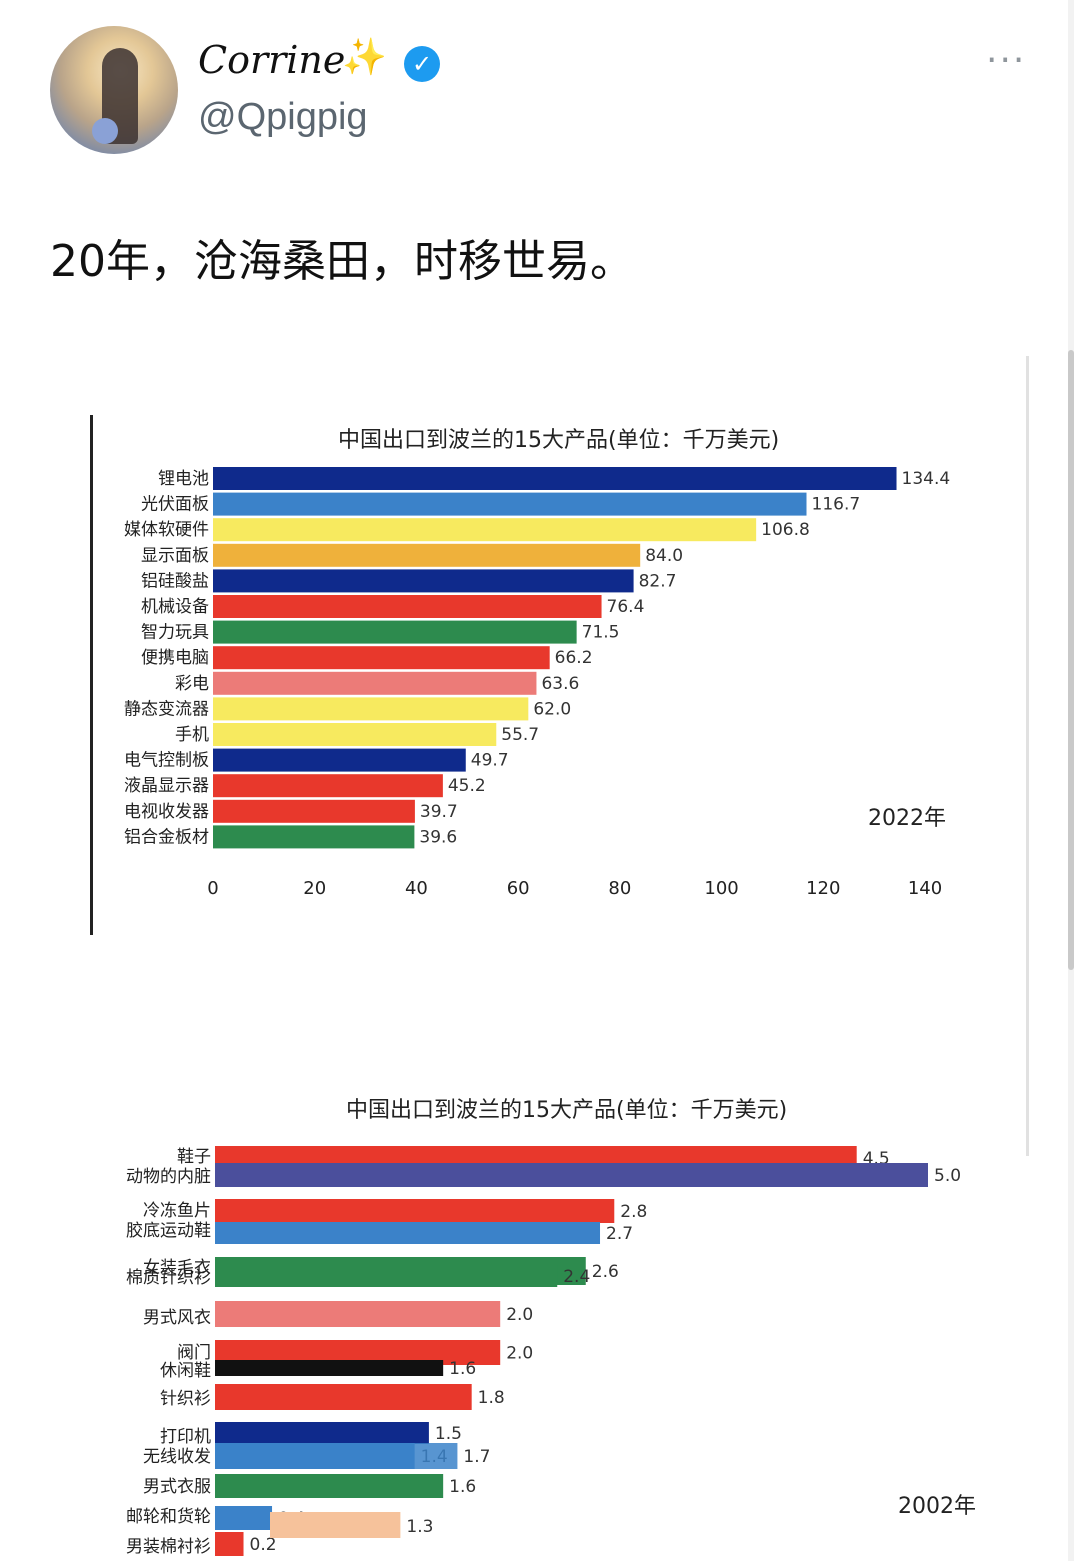 The width and height of the screenshot is (1080, 1561). I want to click on x-tick-label: 60, so click(518, 888).